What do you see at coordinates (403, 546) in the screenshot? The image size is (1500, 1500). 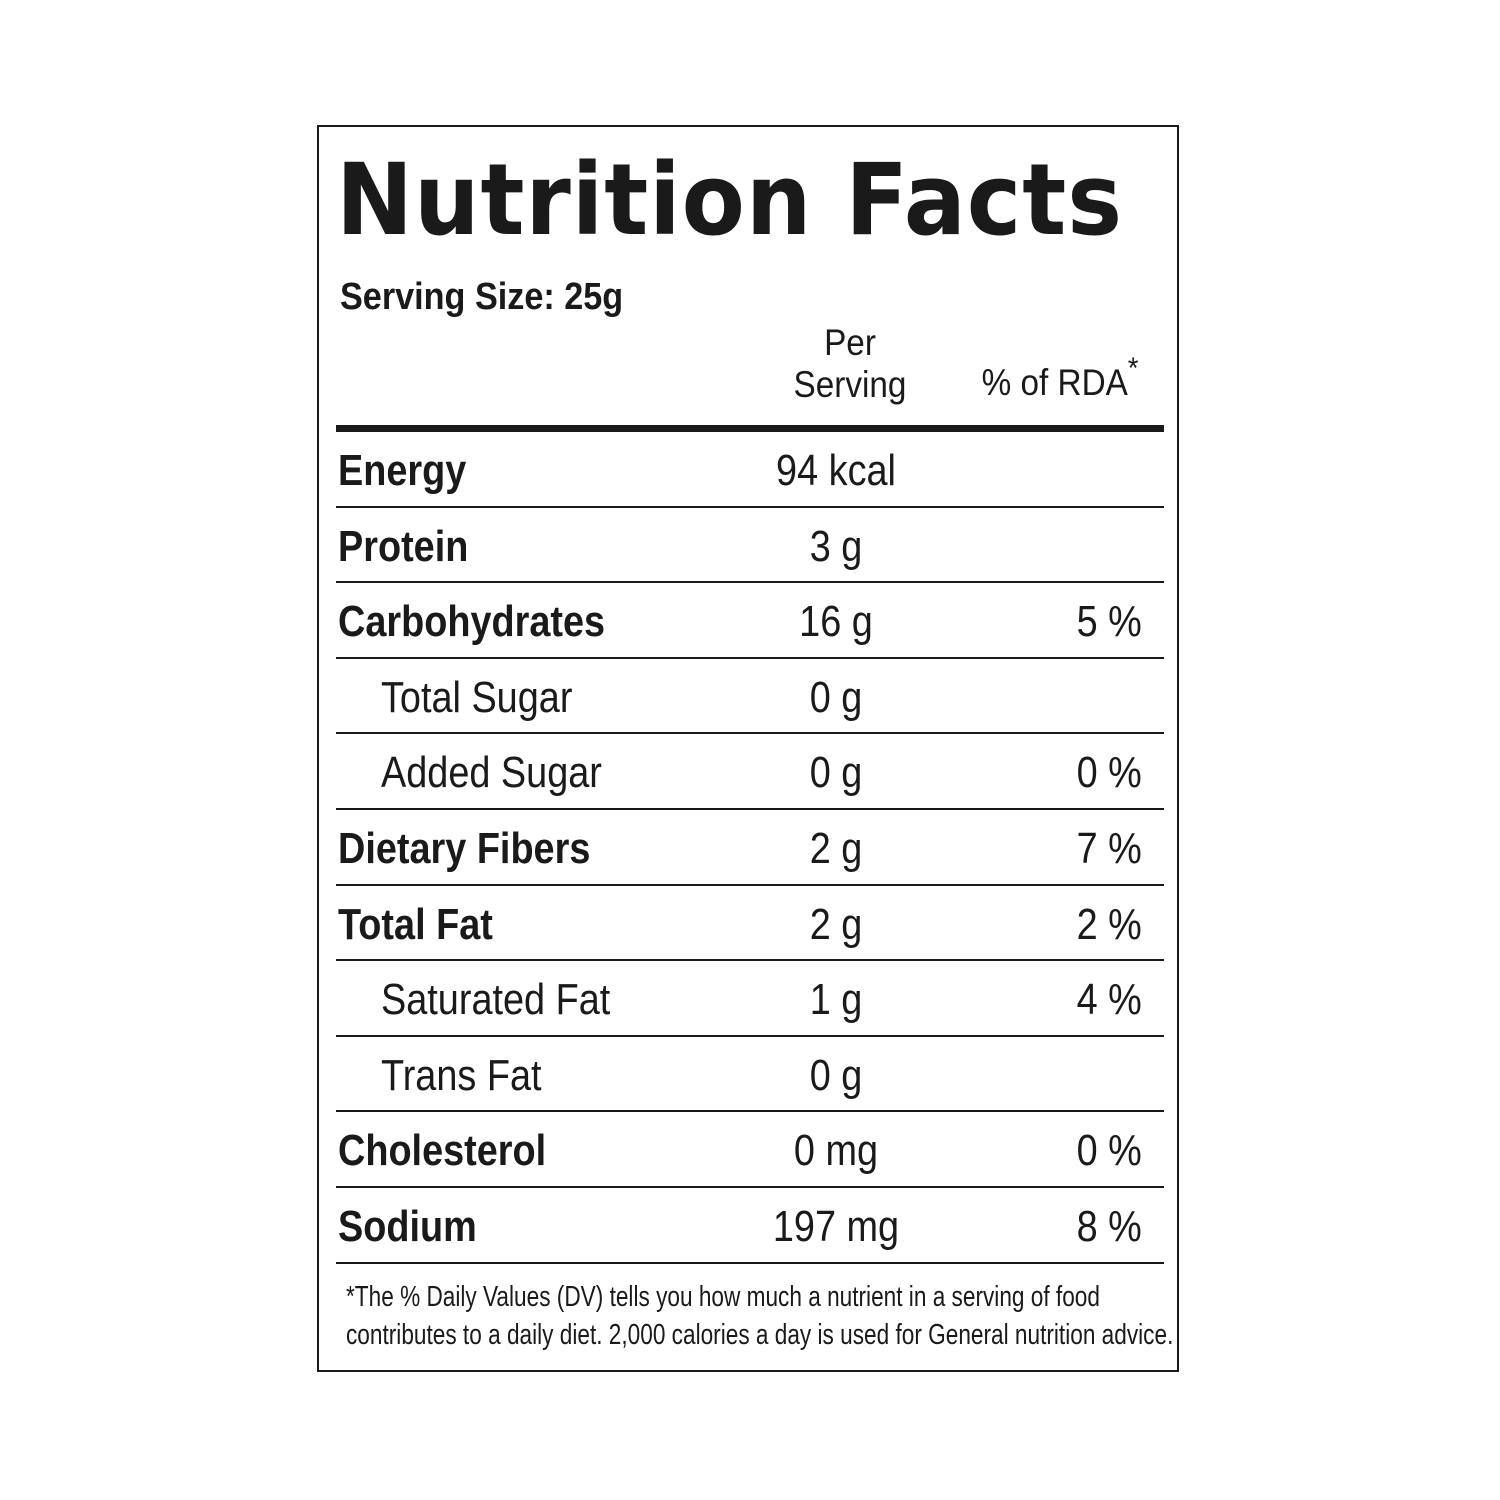 I see `nutrient-name: Protein` at bounding box center [403, 546].